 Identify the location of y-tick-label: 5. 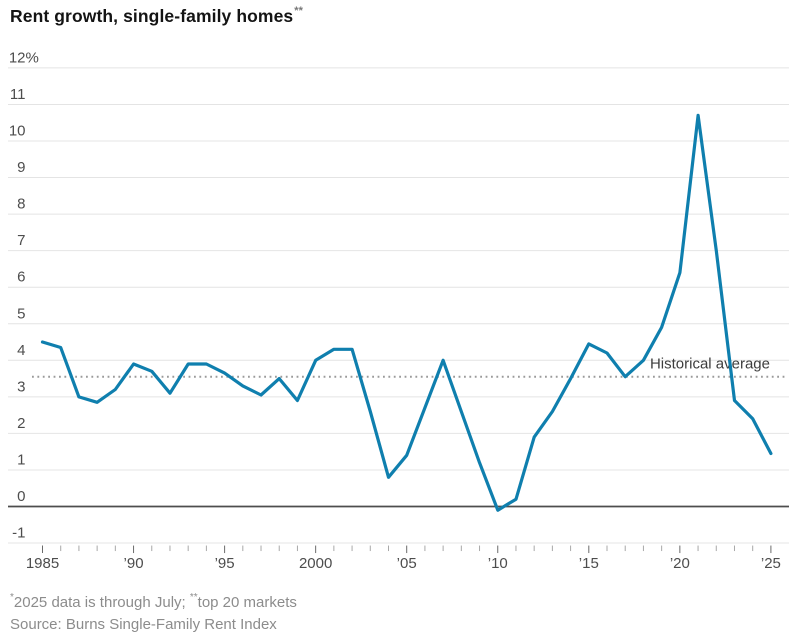
(21, 313).